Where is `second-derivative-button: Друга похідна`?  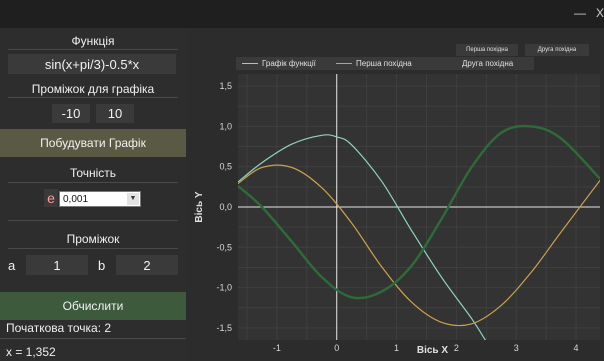
second-derivative-button: Друга похідна is located at coordinates (557, 50).